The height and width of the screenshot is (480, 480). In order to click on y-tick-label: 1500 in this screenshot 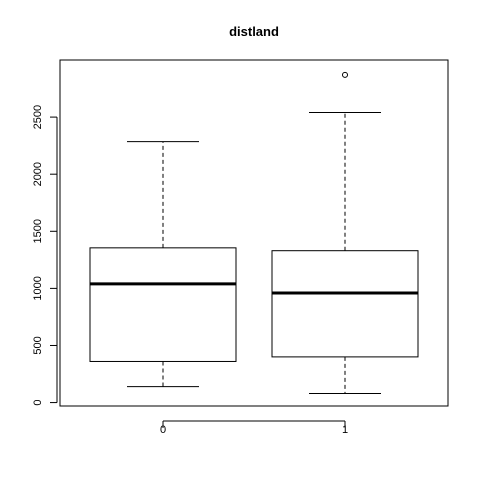, I will do `click(38, 231)`.